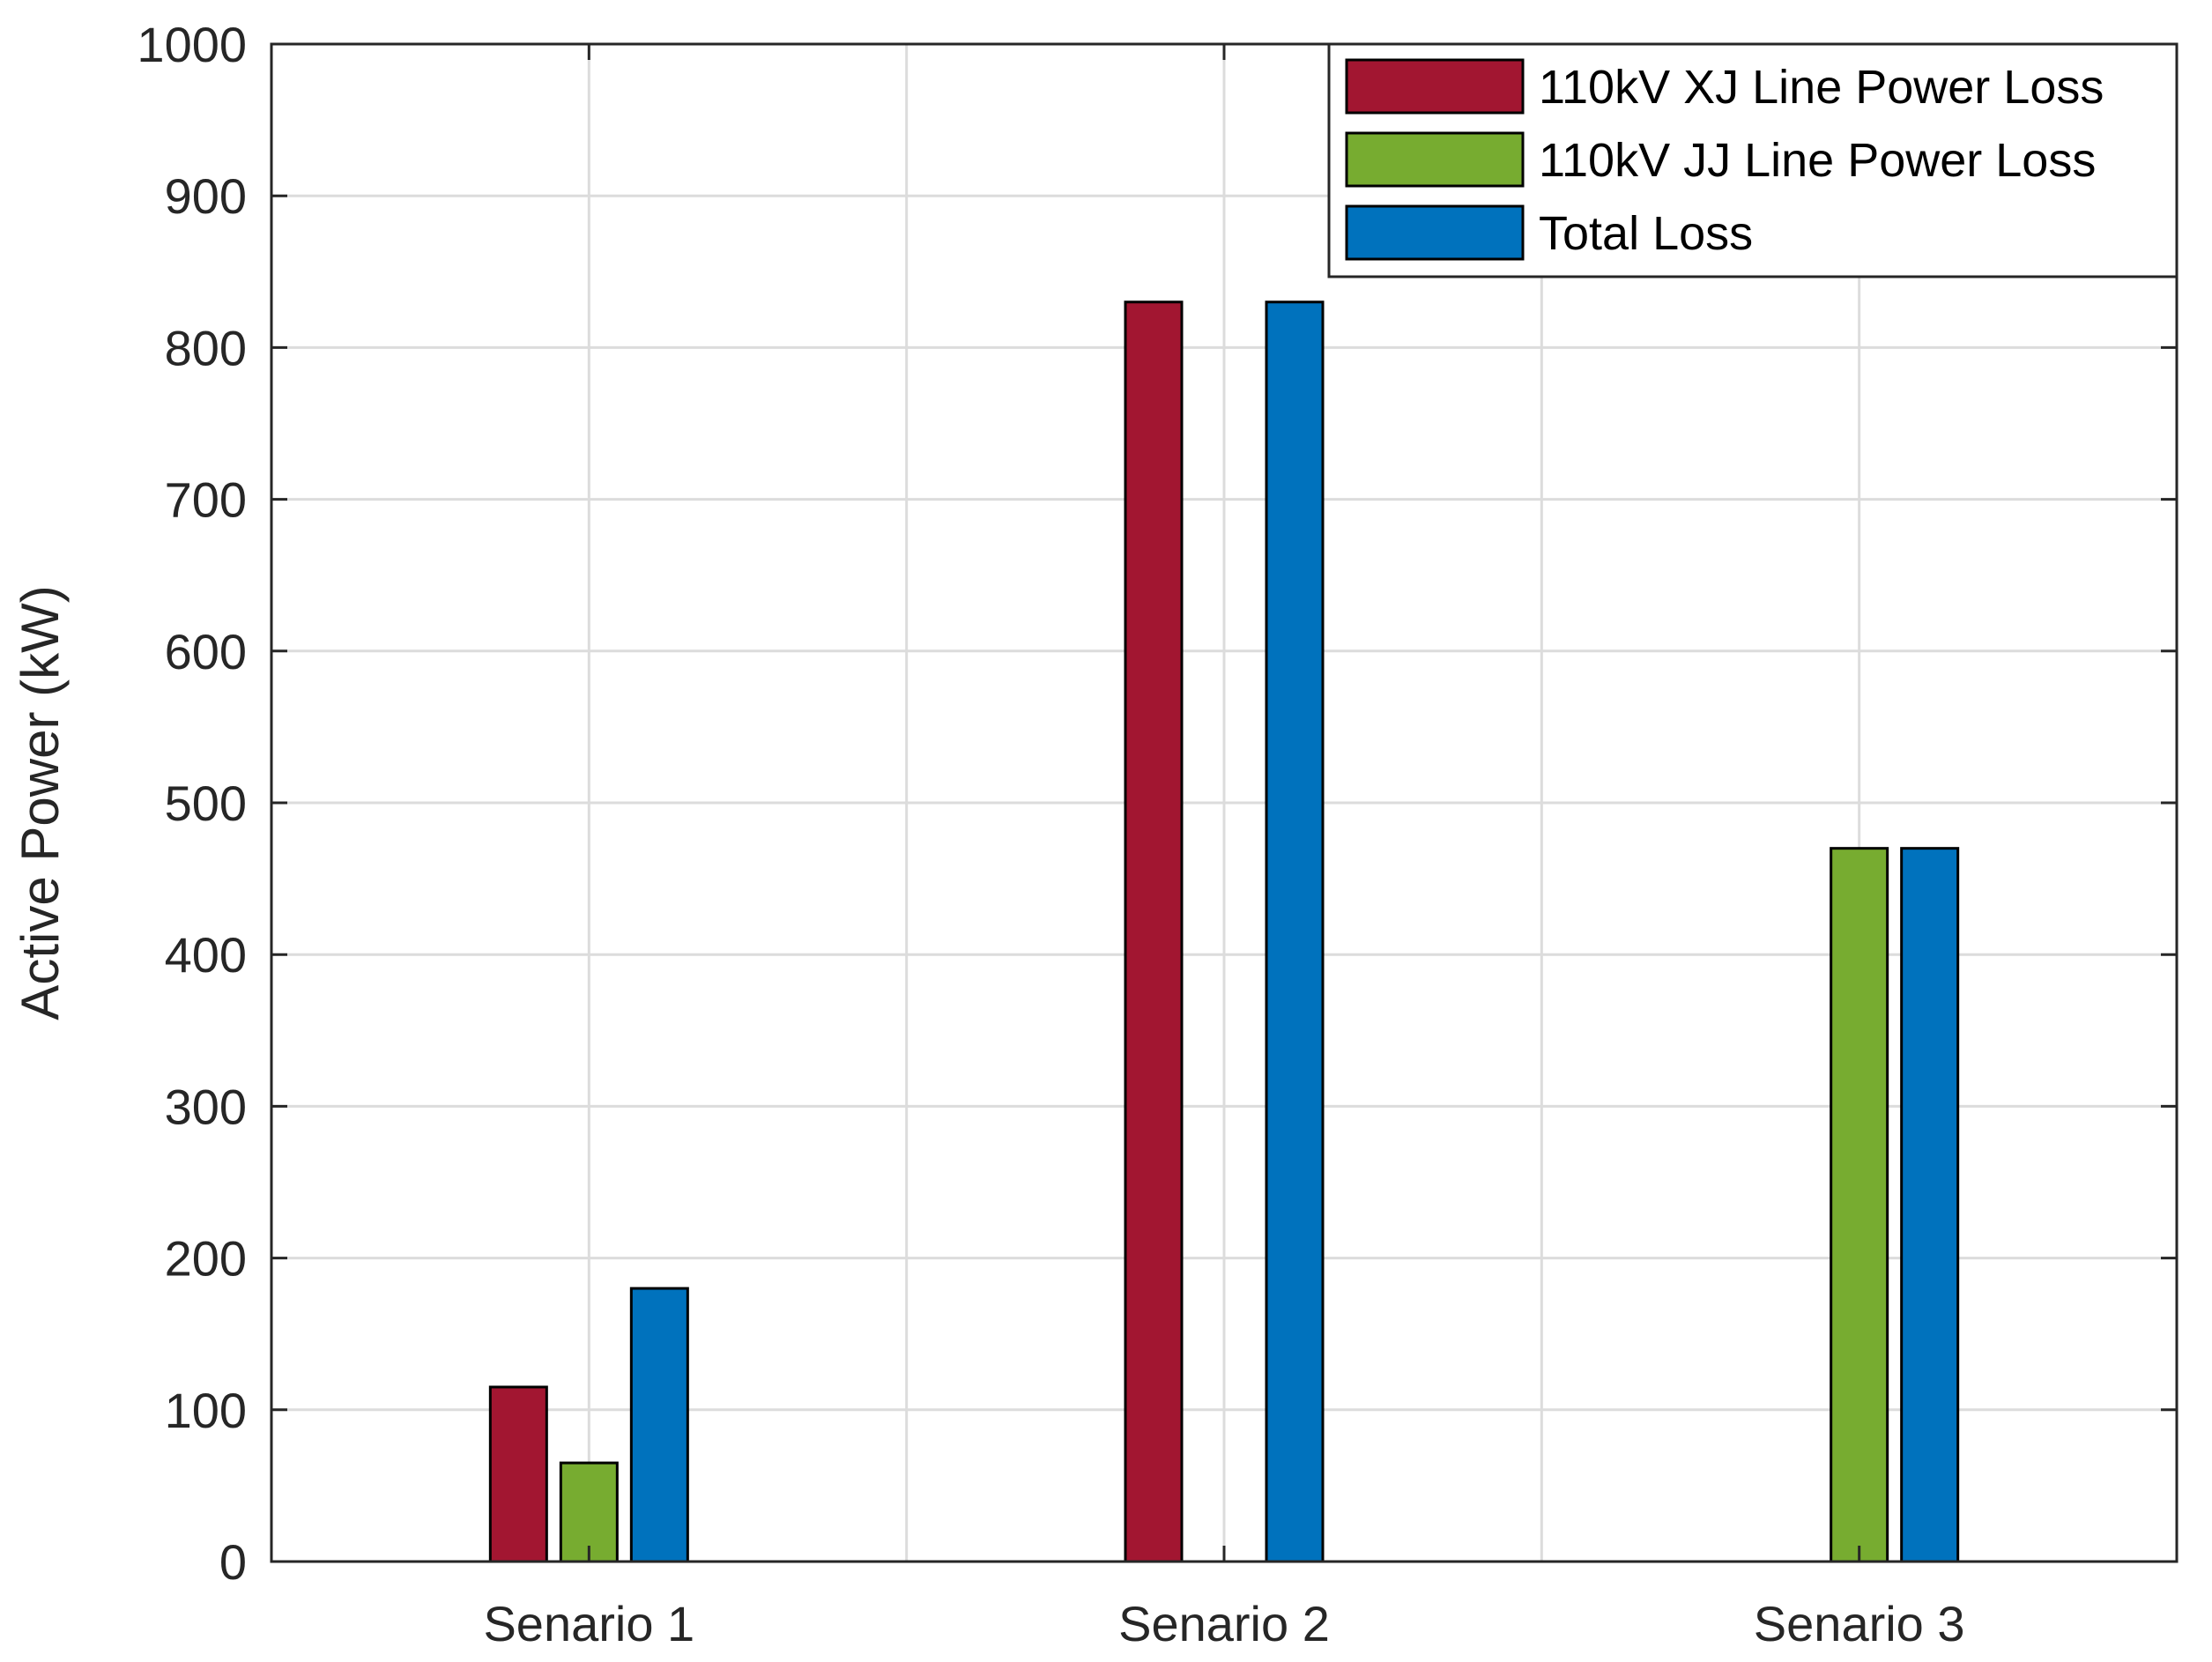 The height and width of the screenshot is (1662, 2212). Describe the element at coordinates (206, 955) in the screenshot. I see `y-tick-label: 400` at that location.